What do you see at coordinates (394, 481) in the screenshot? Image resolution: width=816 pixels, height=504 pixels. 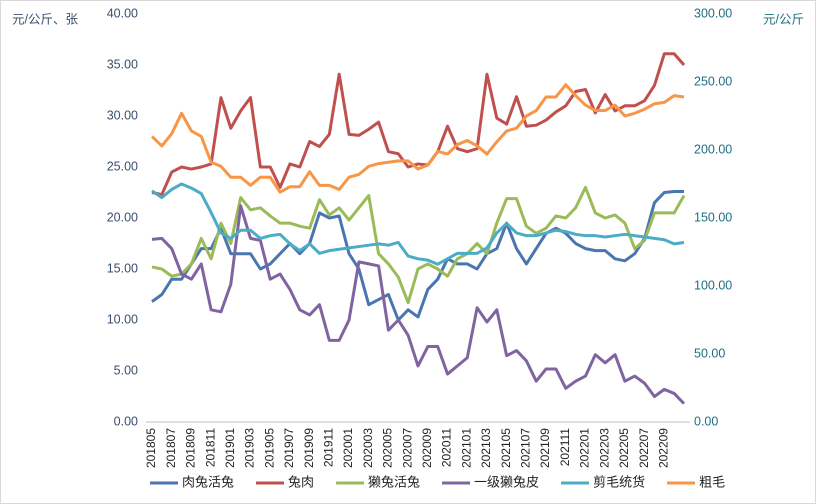 I see `legend-label: 獭兔活兔` at bounding box center [394, 481].